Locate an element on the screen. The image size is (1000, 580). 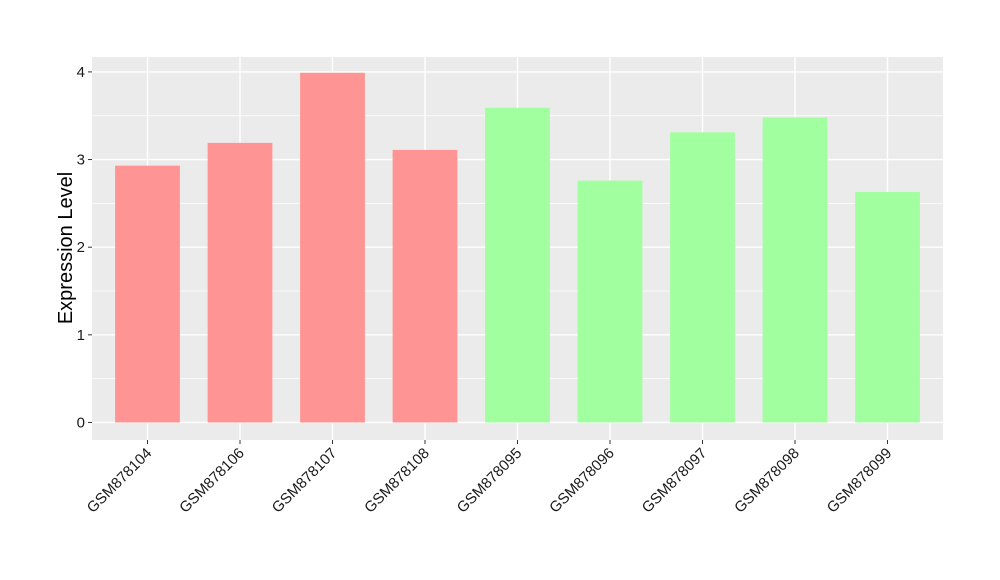
x-tick-label: GSM878106 is located at coordinates (212, 481).